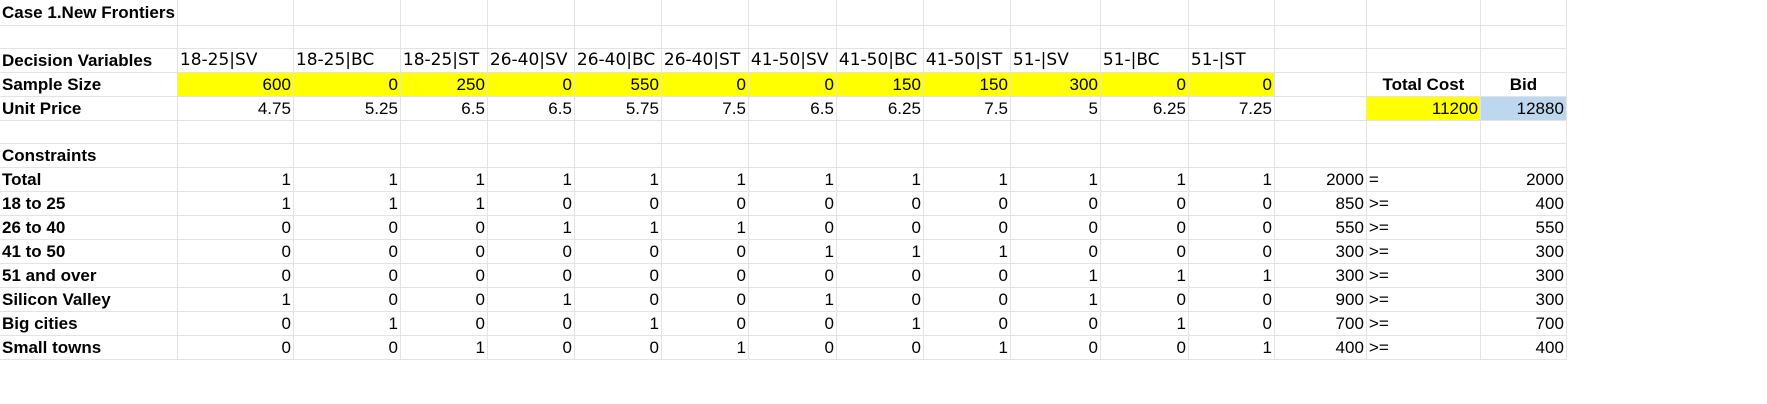 This screenshot has height=404, width=1767. What do you see at coordinates (1144, 60) in the screenshot?
I see `variable-name: 51-|BC` at bounding box center [1144, 60].